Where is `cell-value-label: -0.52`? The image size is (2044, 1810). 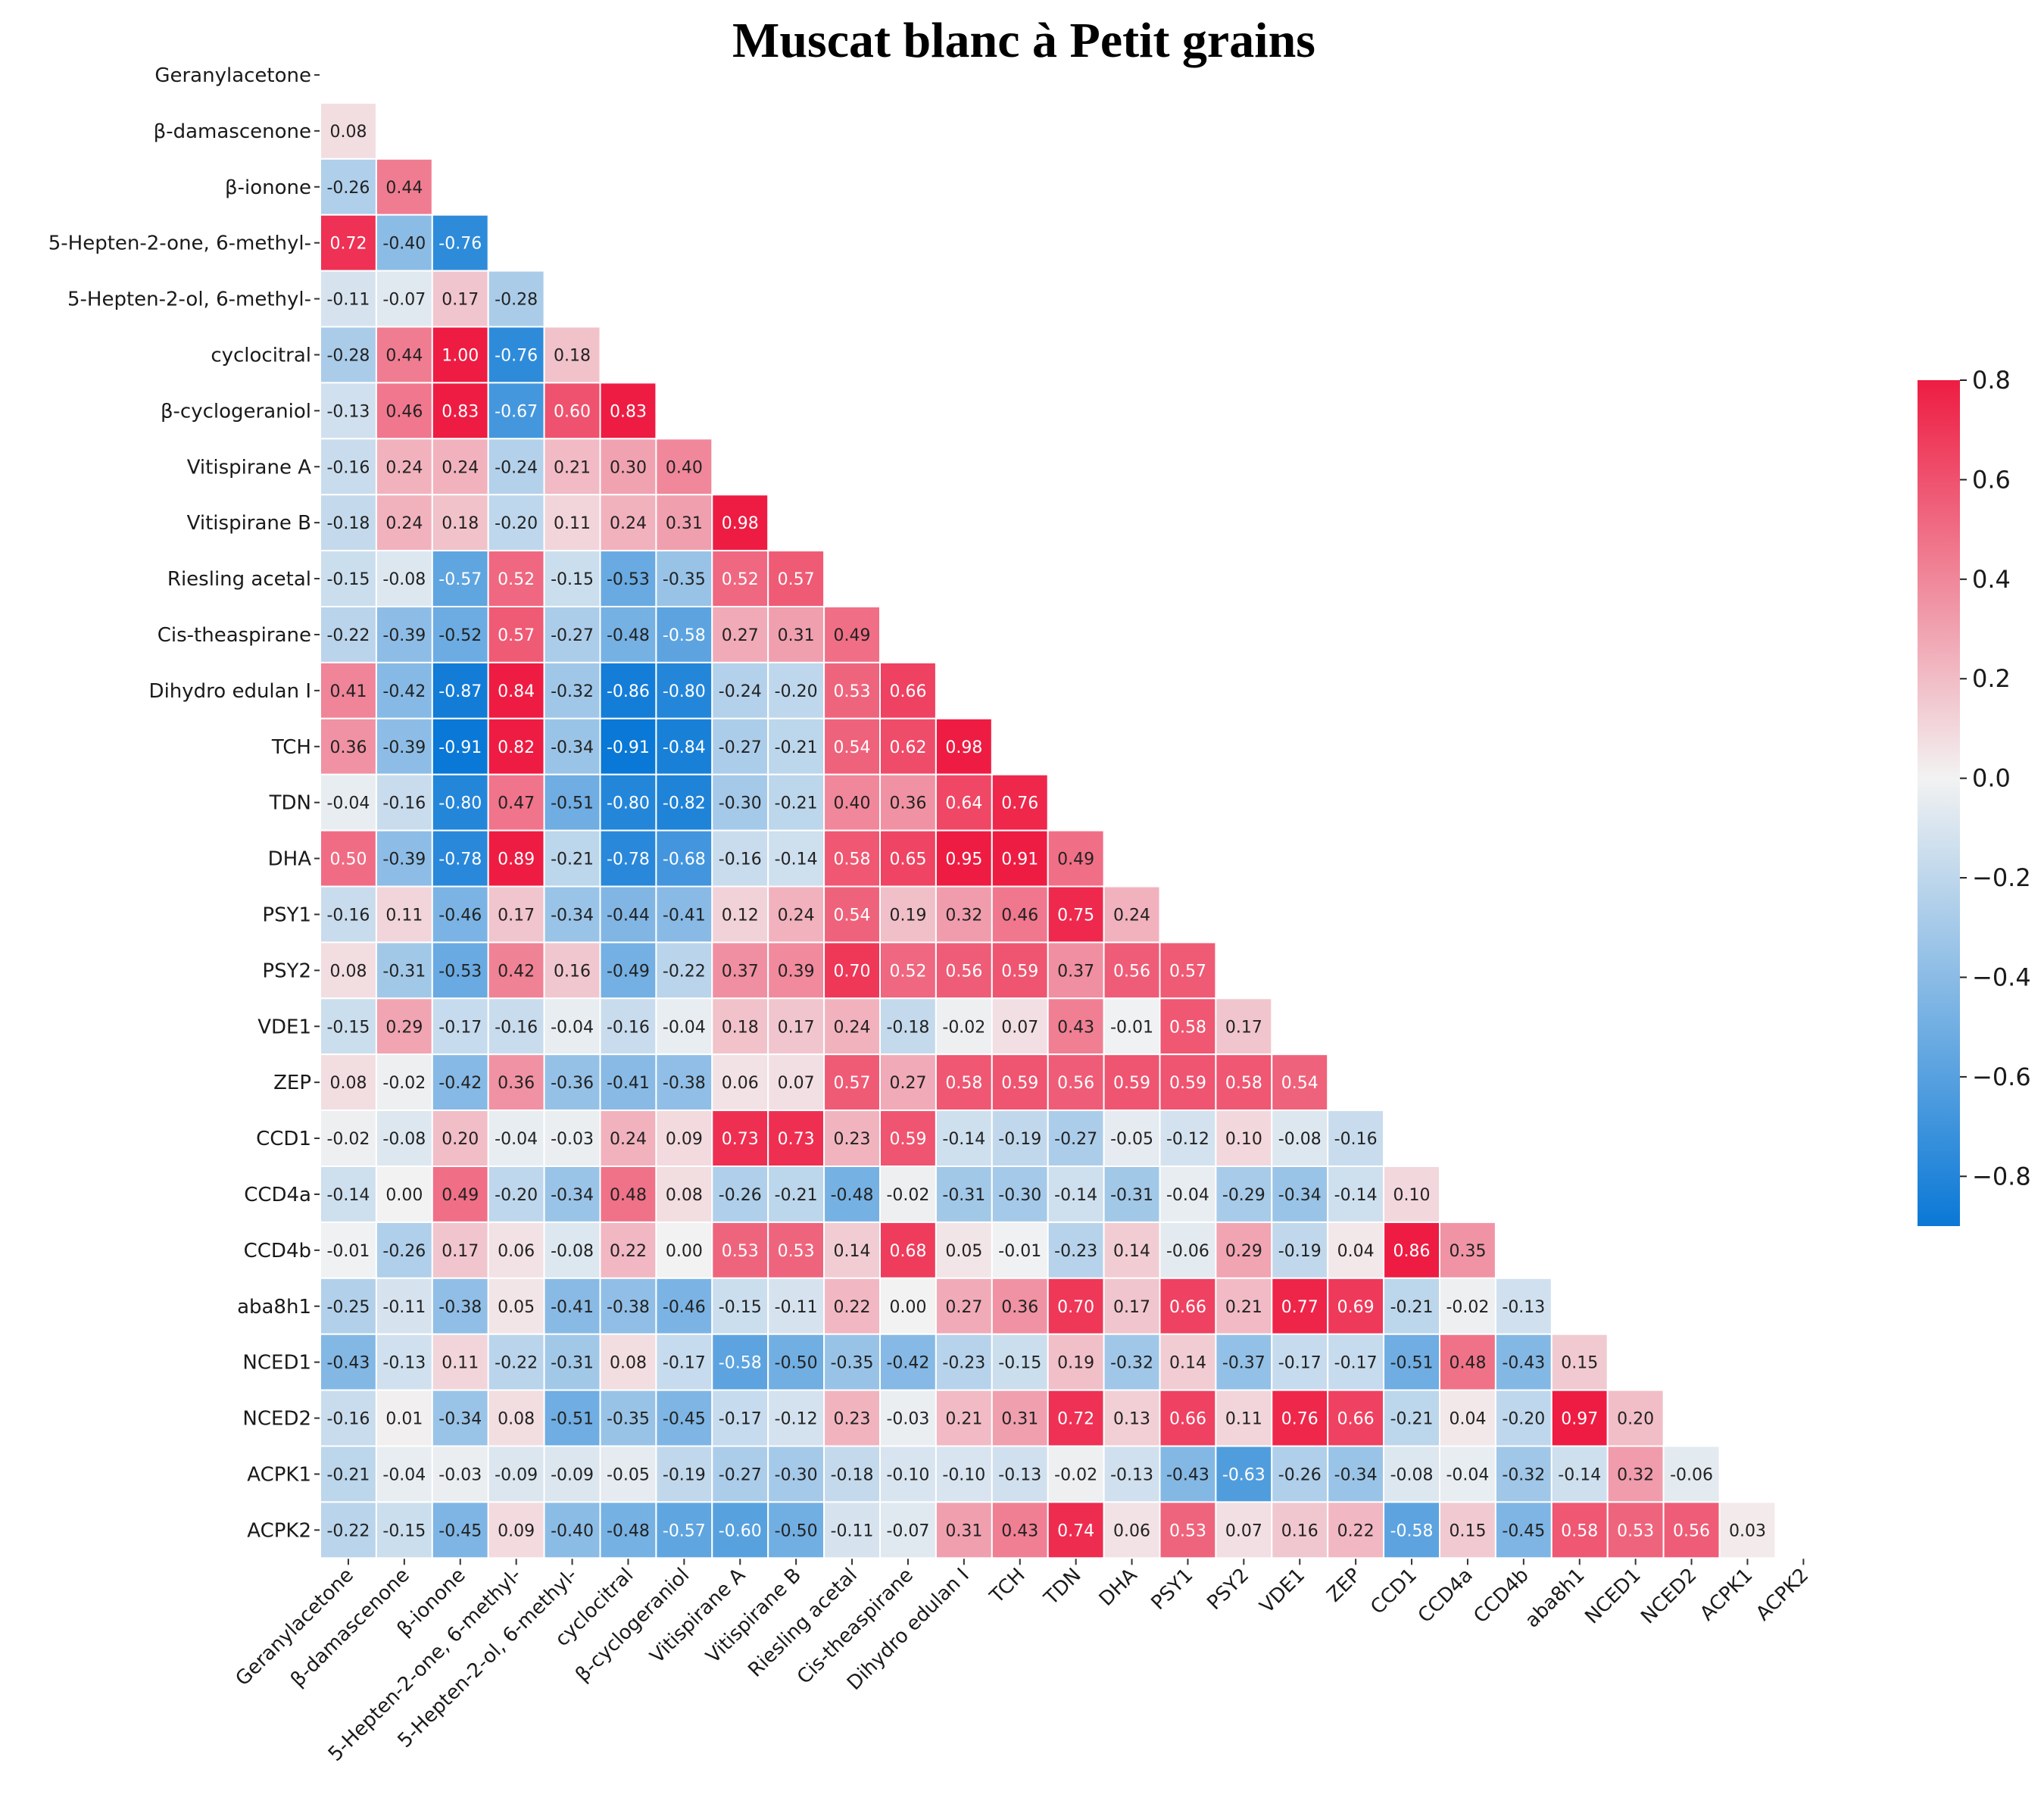
cell-value-label: -0.52 is located at coordinates (460, 635).